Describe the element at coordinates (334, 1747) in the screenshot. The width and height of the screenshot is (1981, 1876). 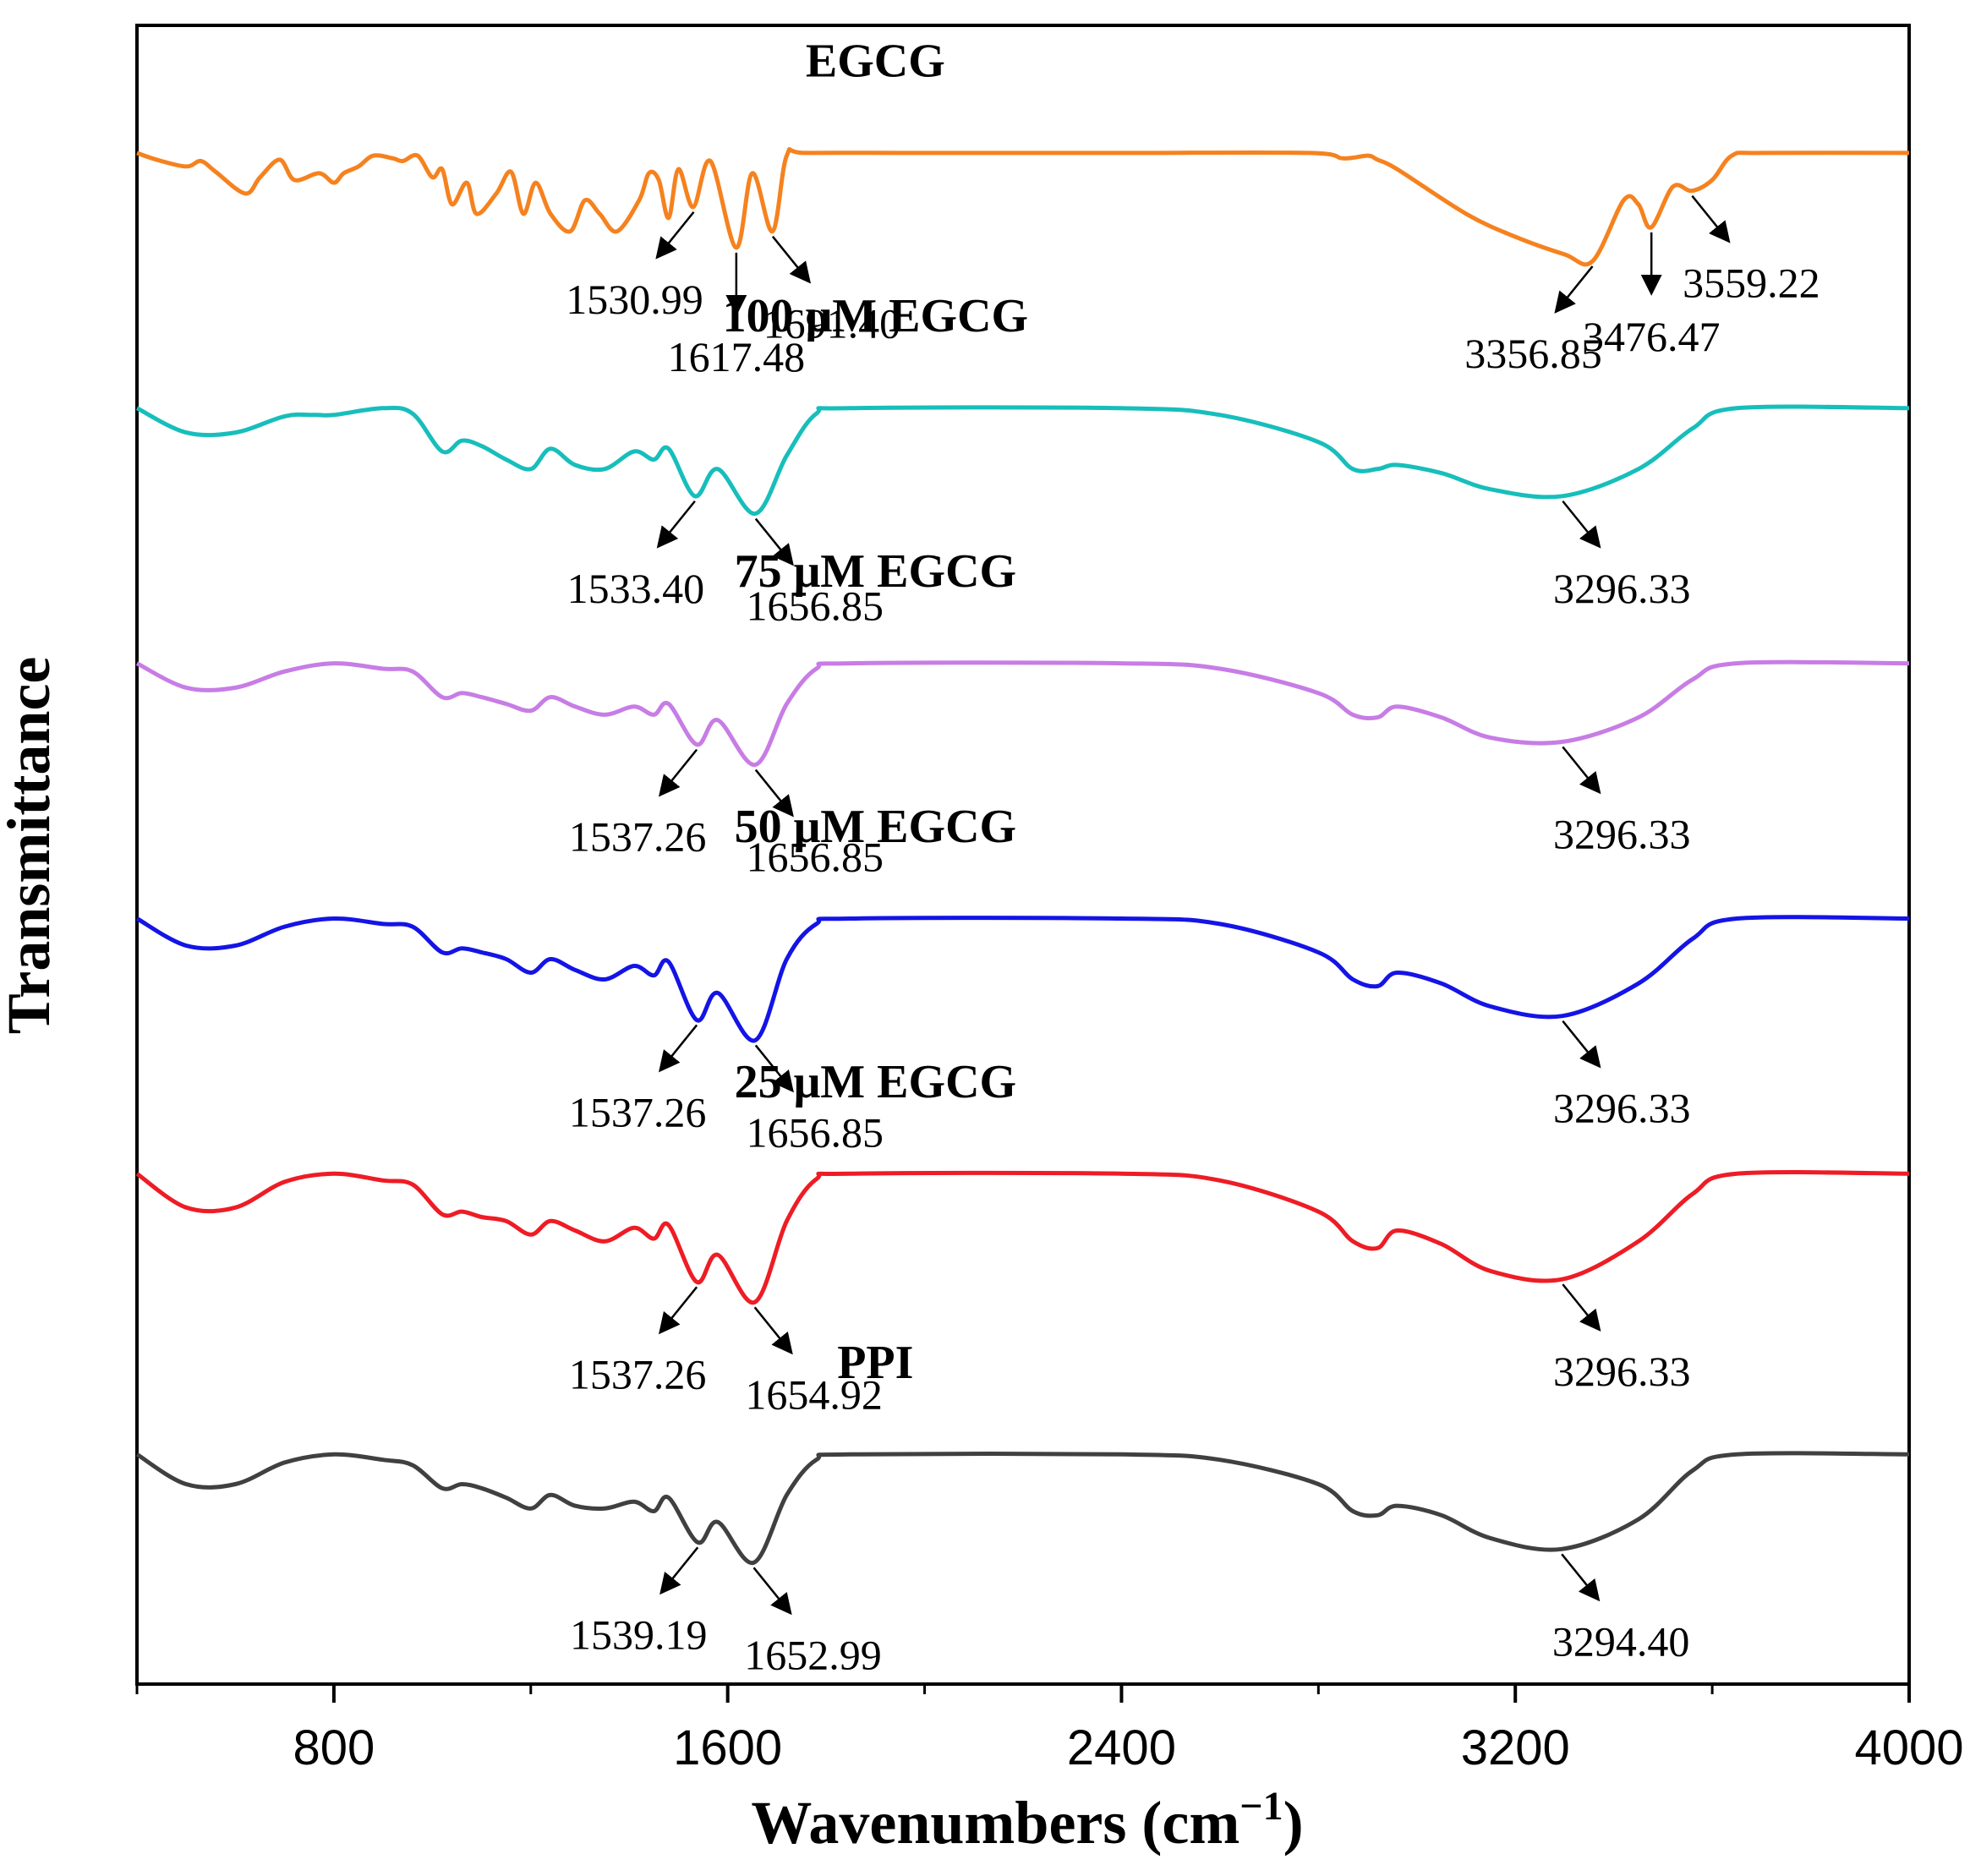
I see `x-tick-label: 800` at that location.